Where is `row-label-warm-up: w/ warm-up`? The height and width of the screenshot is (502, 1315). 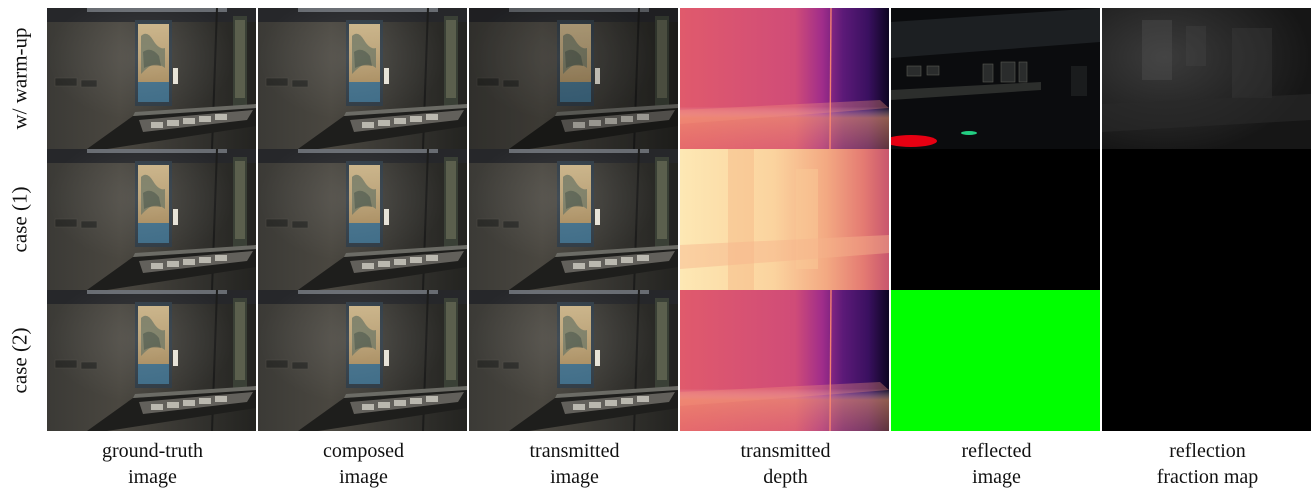
row-label-warm-up: w/ warm-up is located at coordinates (19, 78).